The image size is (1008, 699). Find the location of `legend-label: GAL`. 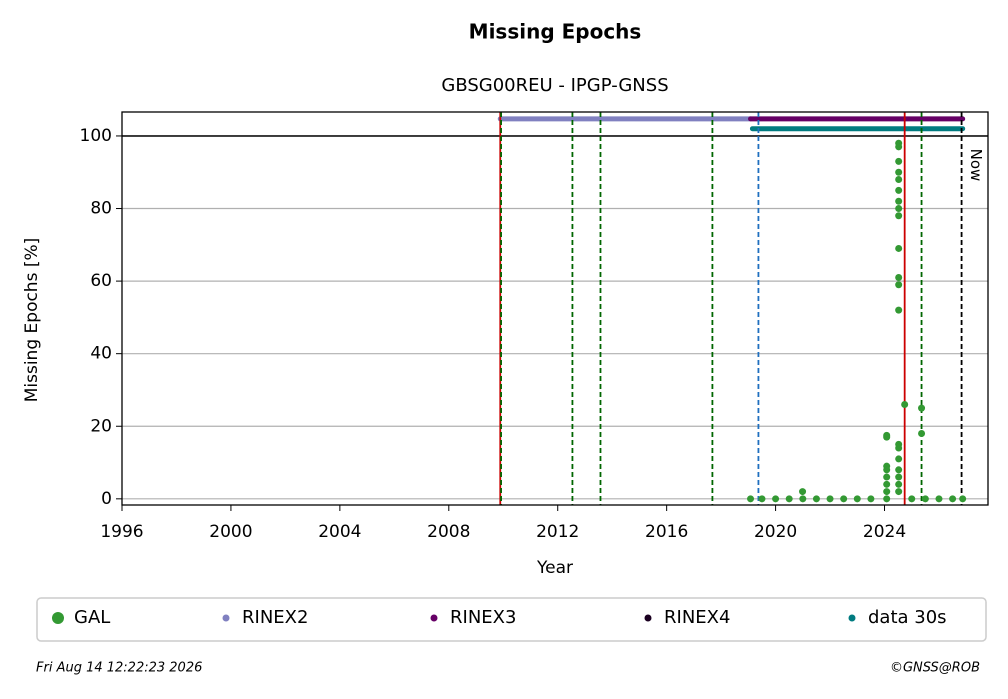

legend-label: GAL is located at coordinates (92, 617).